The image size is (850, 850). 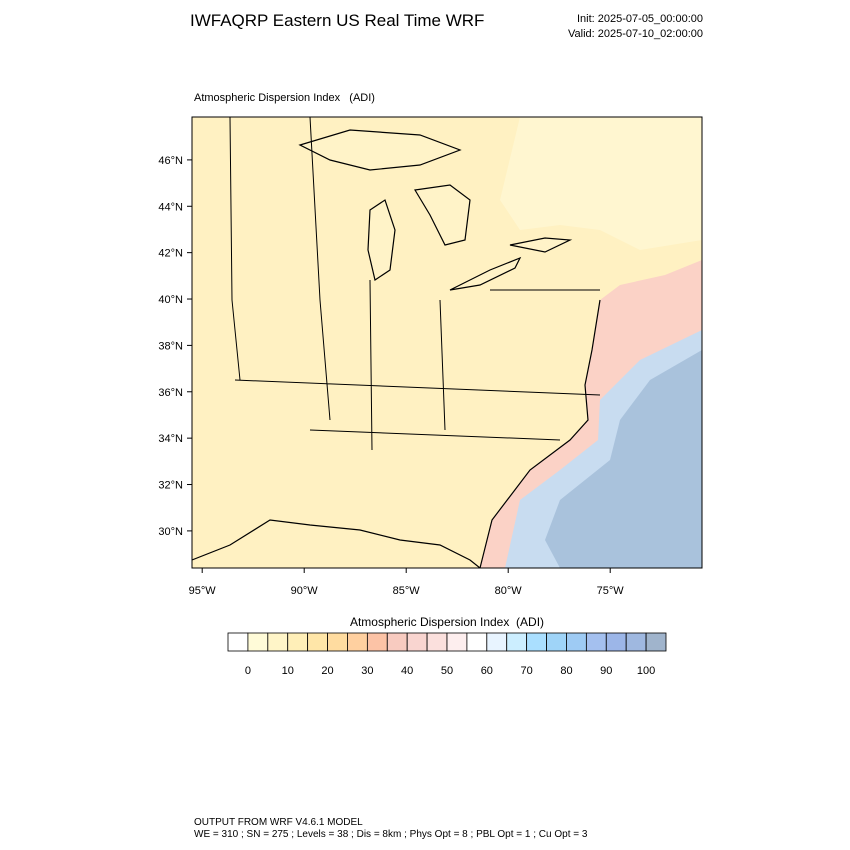 What do you see at coordinates (305, 591) in the screenshot?
I see `x-tick-label: 90°W` at bounding box center [305, 591].